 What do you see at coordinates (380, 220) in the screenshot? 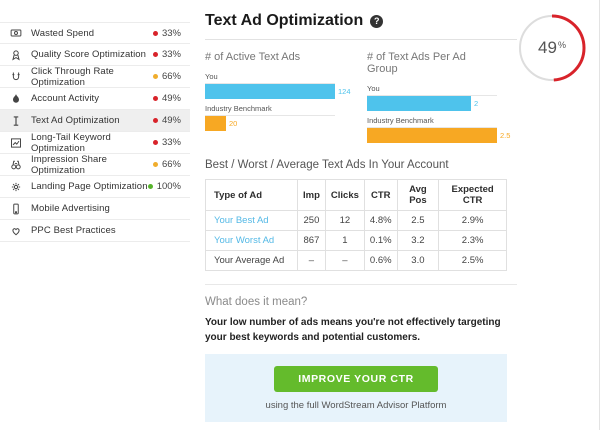
I see `table-cell: 4.8%` at bounding box center [380, 220].